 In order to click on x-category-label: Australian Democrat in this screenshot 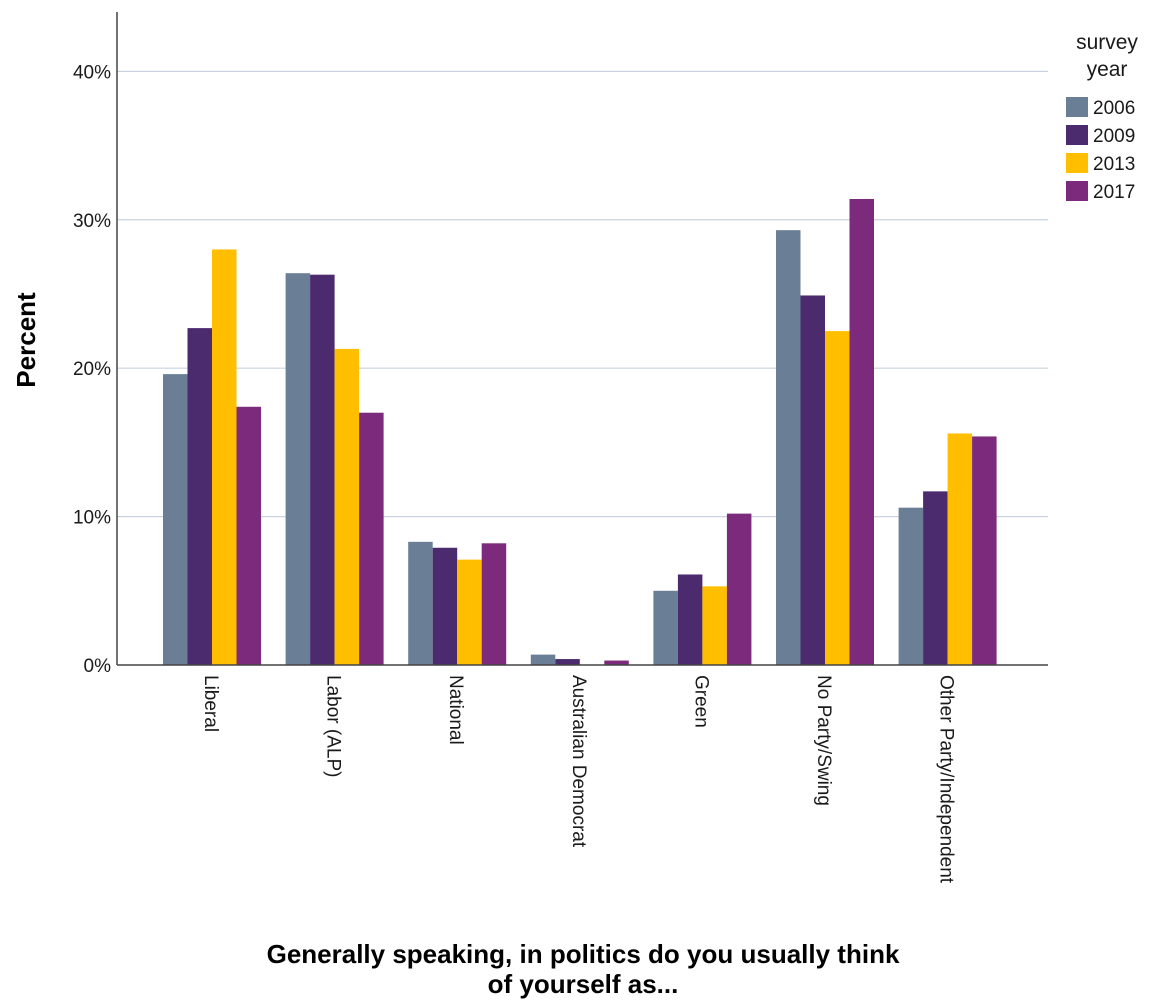, I will do `click(578, 761)`.